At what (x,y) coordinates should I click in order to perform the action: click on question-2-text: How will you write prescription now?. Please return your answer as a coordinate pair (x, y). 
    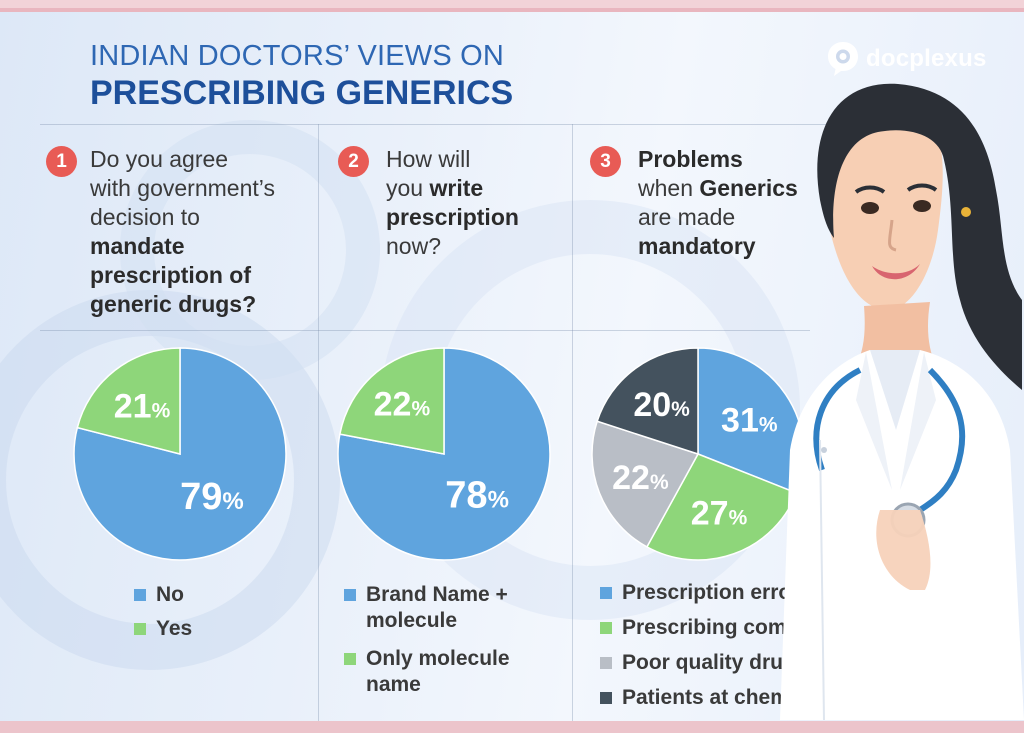
    Looking at the image, I should click on (452, 203).